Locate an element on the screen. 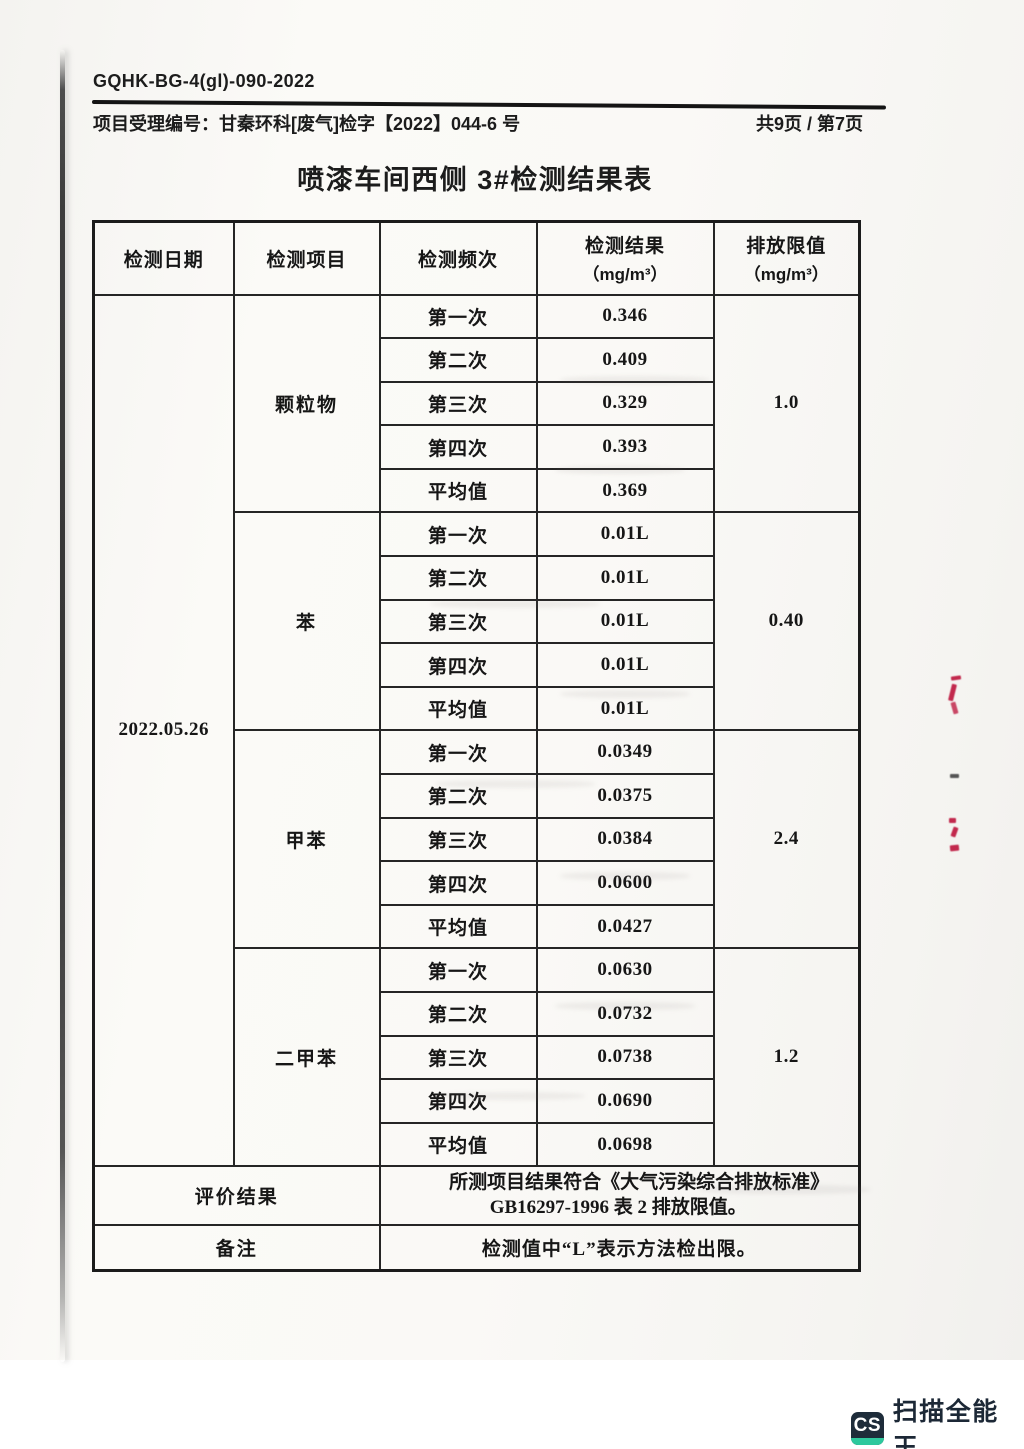  camscanner-icon-teal-strip is located at coordinates (867, 1441).